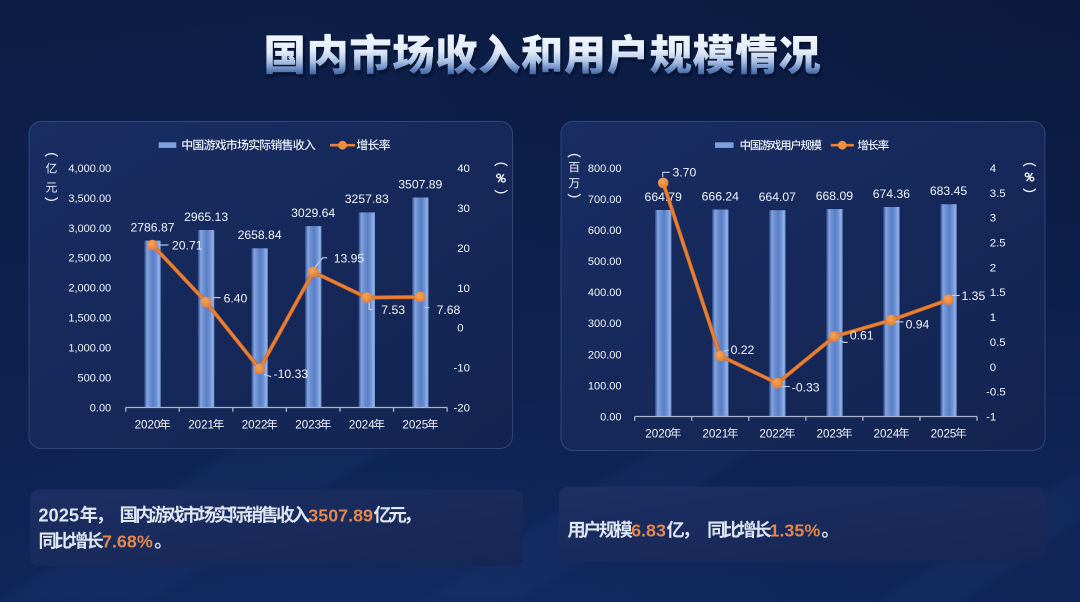  Describe the element at coordinates (605, 355) in the screenshot. I see `svg-text: 200.00` at that location.